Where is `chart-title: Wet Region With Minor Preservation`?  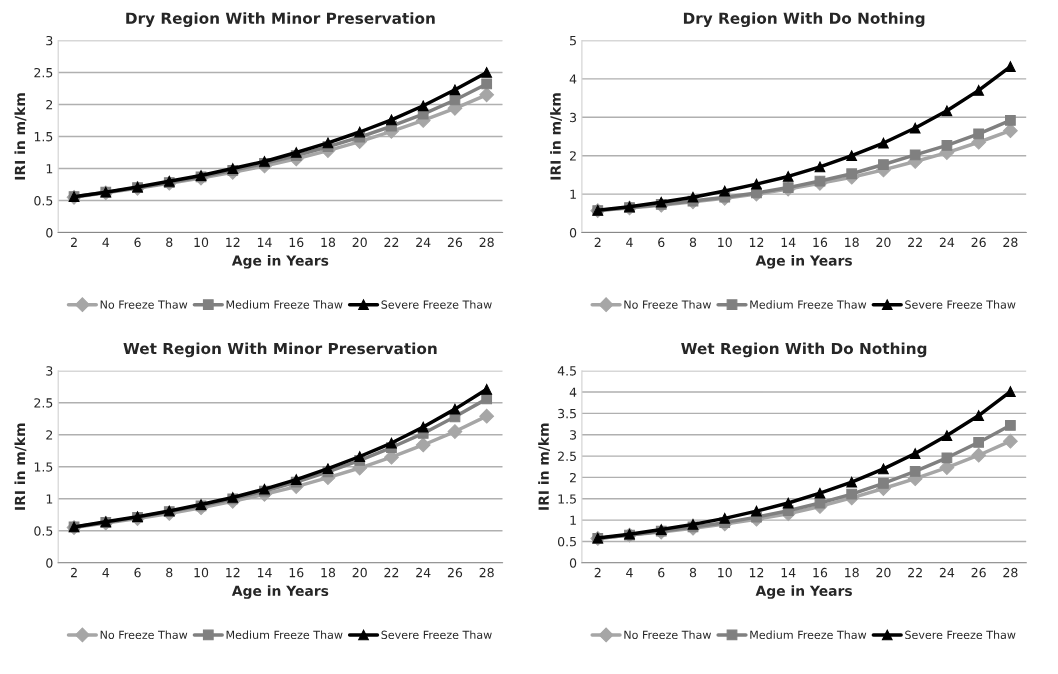 chart-title: Wet Region With Minor Preservation is located at coordinates (280, 350).